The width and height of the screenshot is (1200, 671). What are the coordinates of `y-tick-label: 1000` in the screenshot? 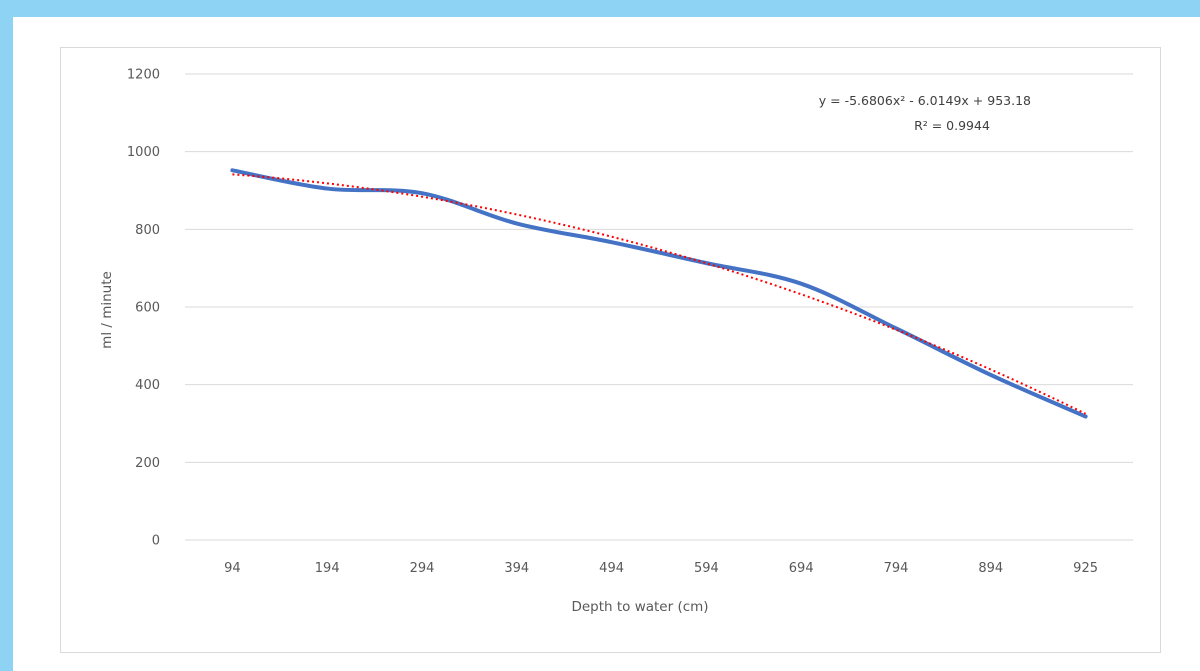 It's located at (143, 152).